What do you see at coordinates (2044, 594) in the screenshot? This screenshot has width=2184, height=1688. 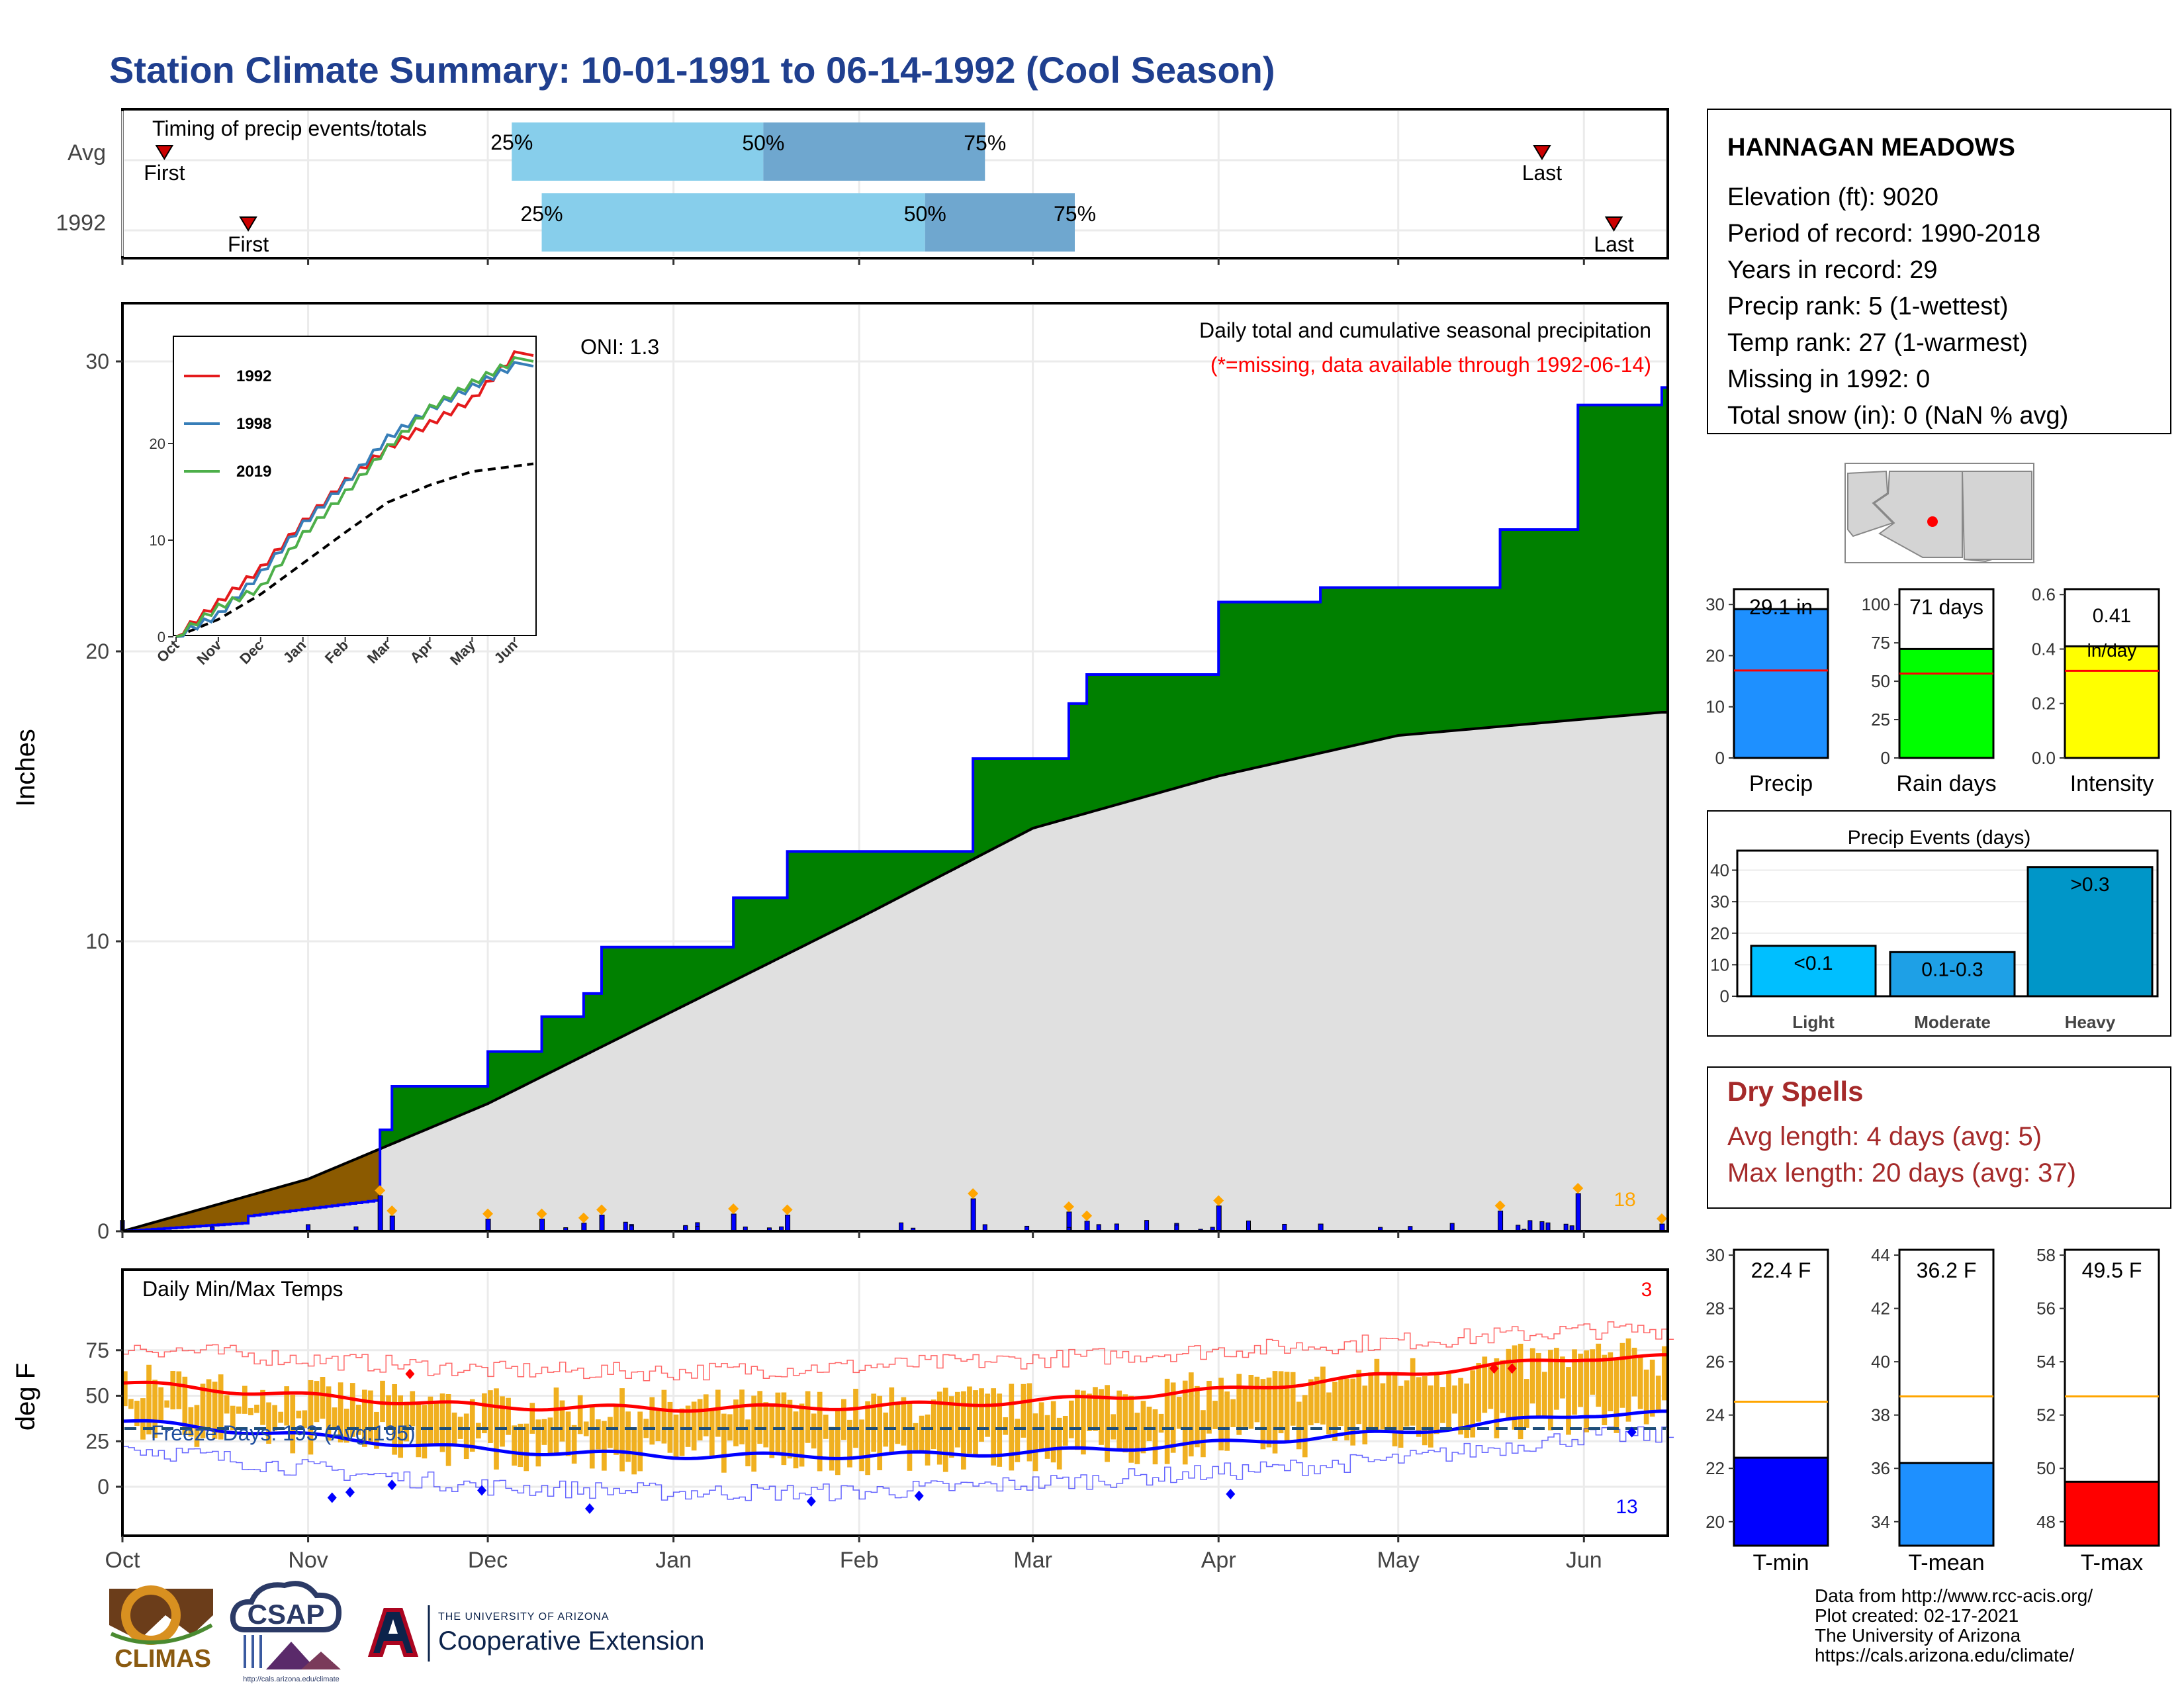 I see `mini-bar-ytick-label: 0.6` at bounding box center [2044, 594].